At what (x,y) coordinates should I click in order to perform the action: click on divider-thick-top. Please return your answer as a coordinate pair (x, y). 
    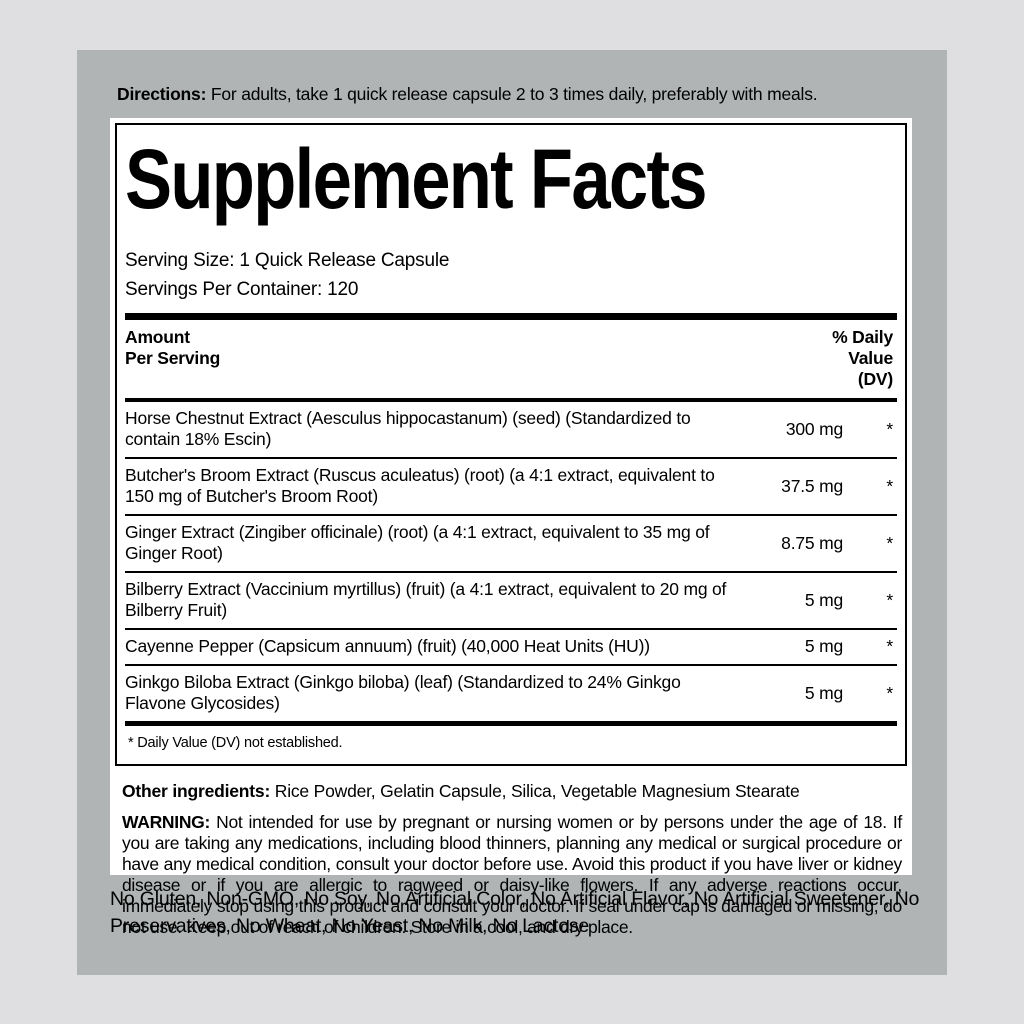
    Looking at the image, I should click on (511, 316).